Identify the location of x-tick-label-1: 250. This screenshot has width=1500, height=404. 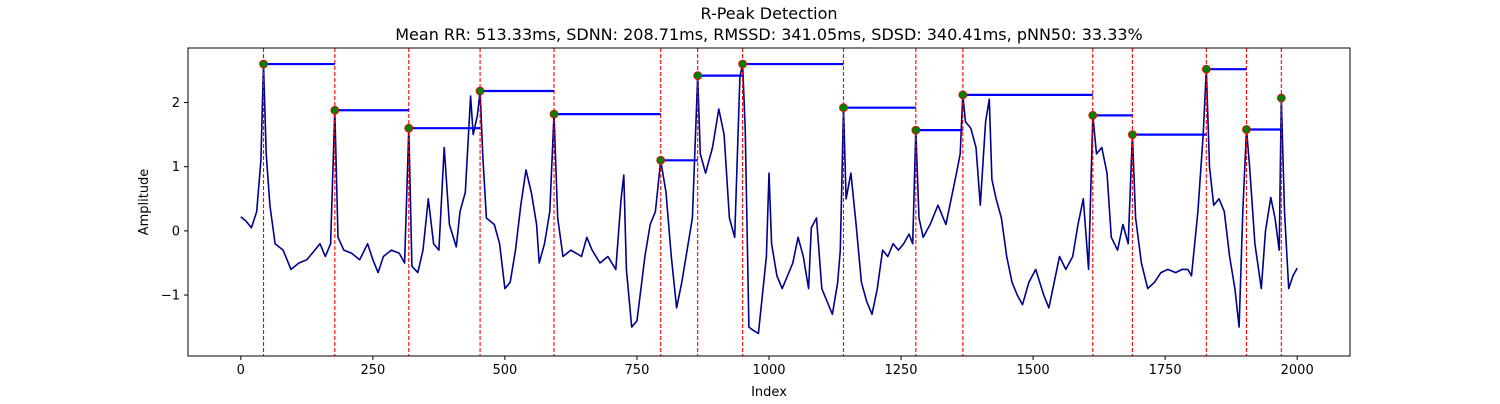
(372, 370).